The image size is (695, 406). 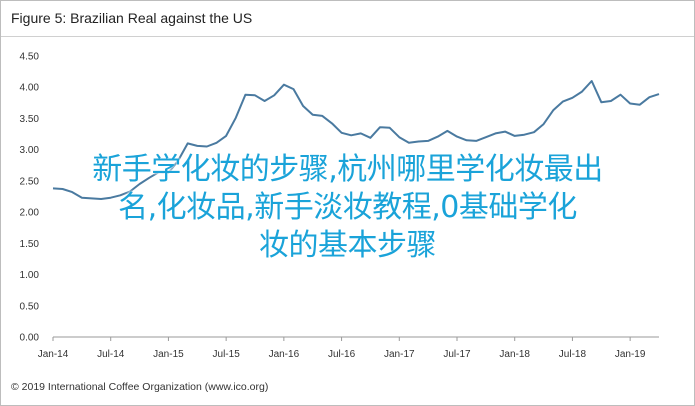 I want to click on x-tick-label: Jul-15, so click(x=227, y=354).